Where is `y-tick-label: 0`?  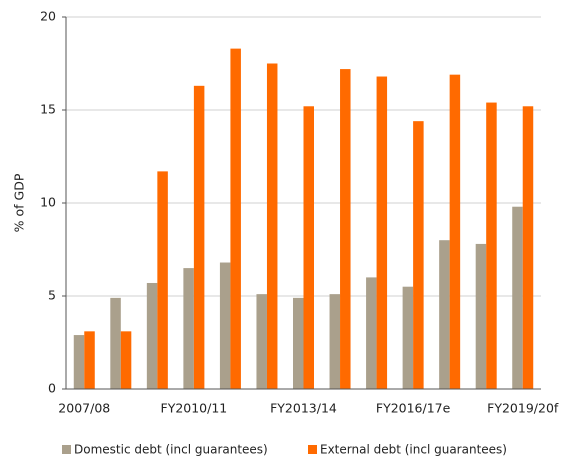
y-tick-label: 0 is located at coordinates (52, 388).